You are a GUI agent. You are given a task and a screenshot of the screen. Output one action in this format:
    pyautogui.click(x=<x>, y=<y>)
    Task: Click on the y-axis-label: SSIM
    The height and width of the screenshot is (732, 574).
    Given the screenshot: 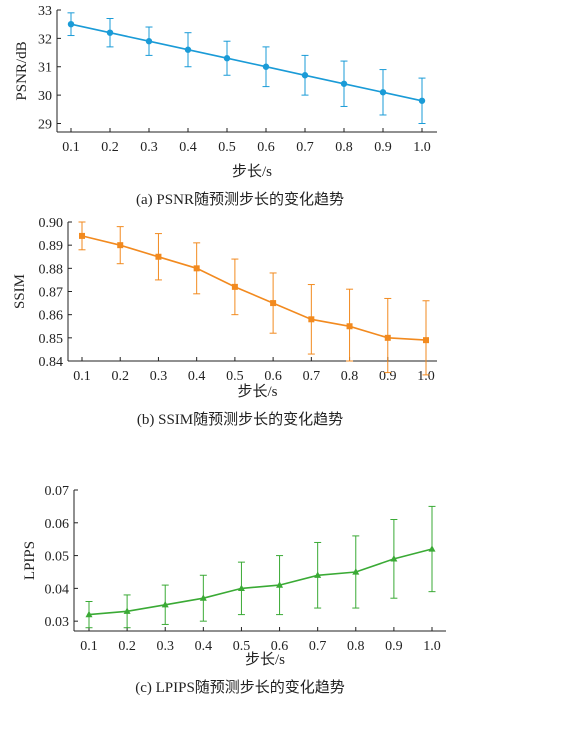 What is the action you would take?
    pyautogui.click(x=20, y=291)
    